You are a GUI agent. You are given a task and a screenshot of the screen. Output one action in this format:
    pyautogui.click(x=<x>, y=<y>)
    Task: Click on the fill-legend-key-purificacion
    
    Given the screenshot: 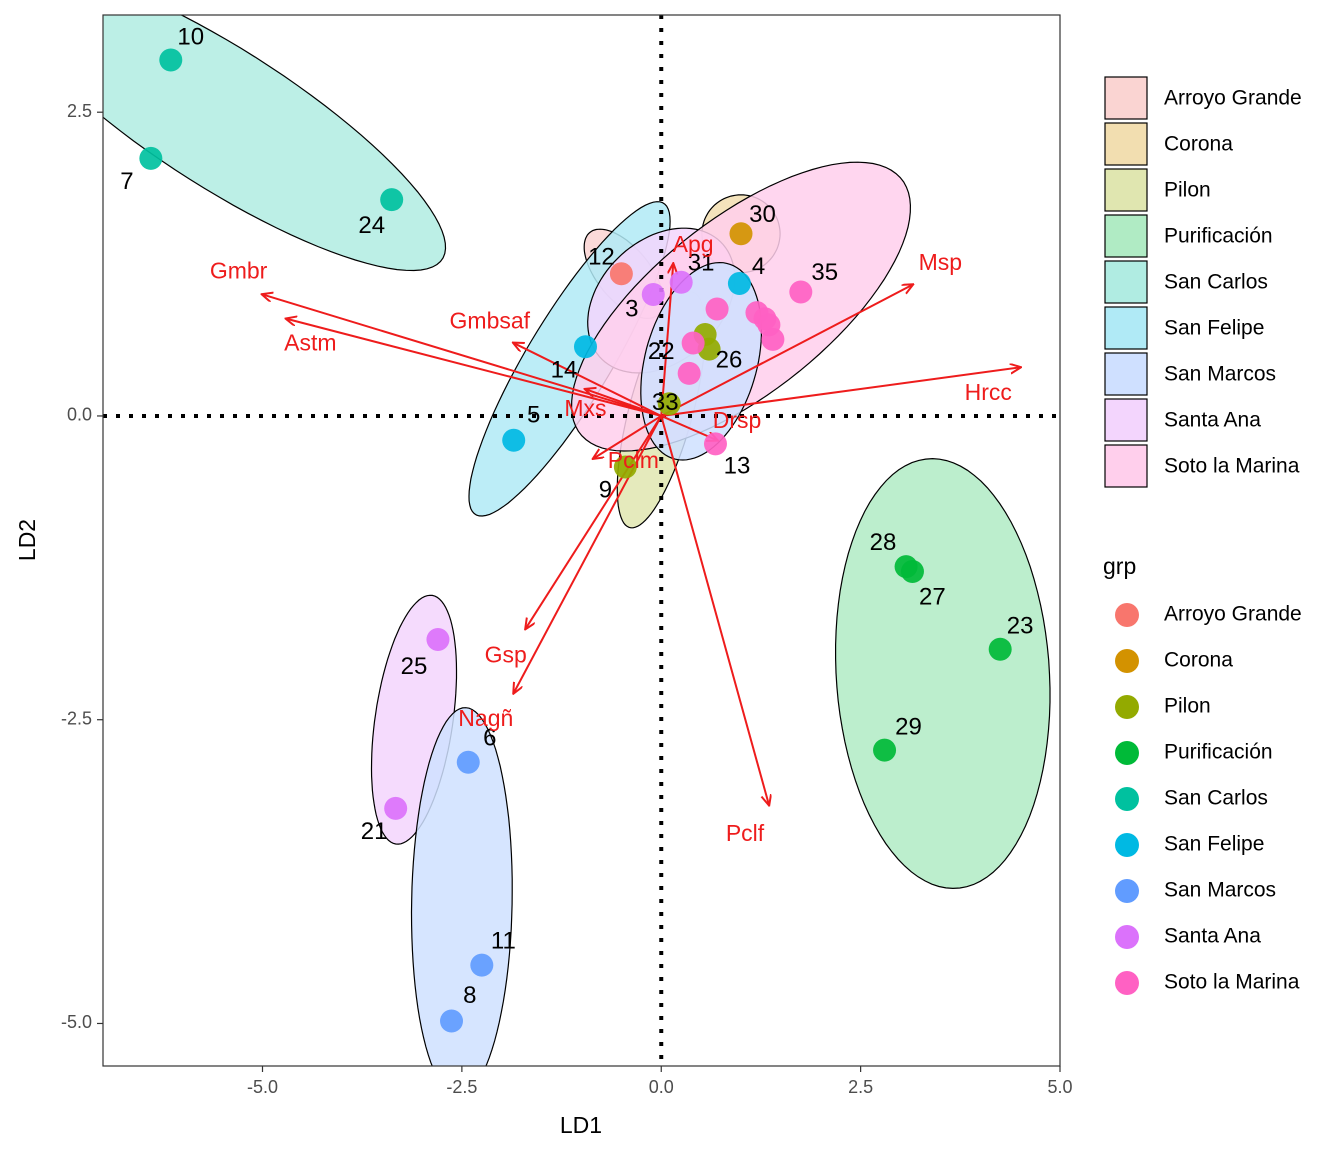 What is the action you would take?
    pyautogui.click(x=1126, y=236)
    